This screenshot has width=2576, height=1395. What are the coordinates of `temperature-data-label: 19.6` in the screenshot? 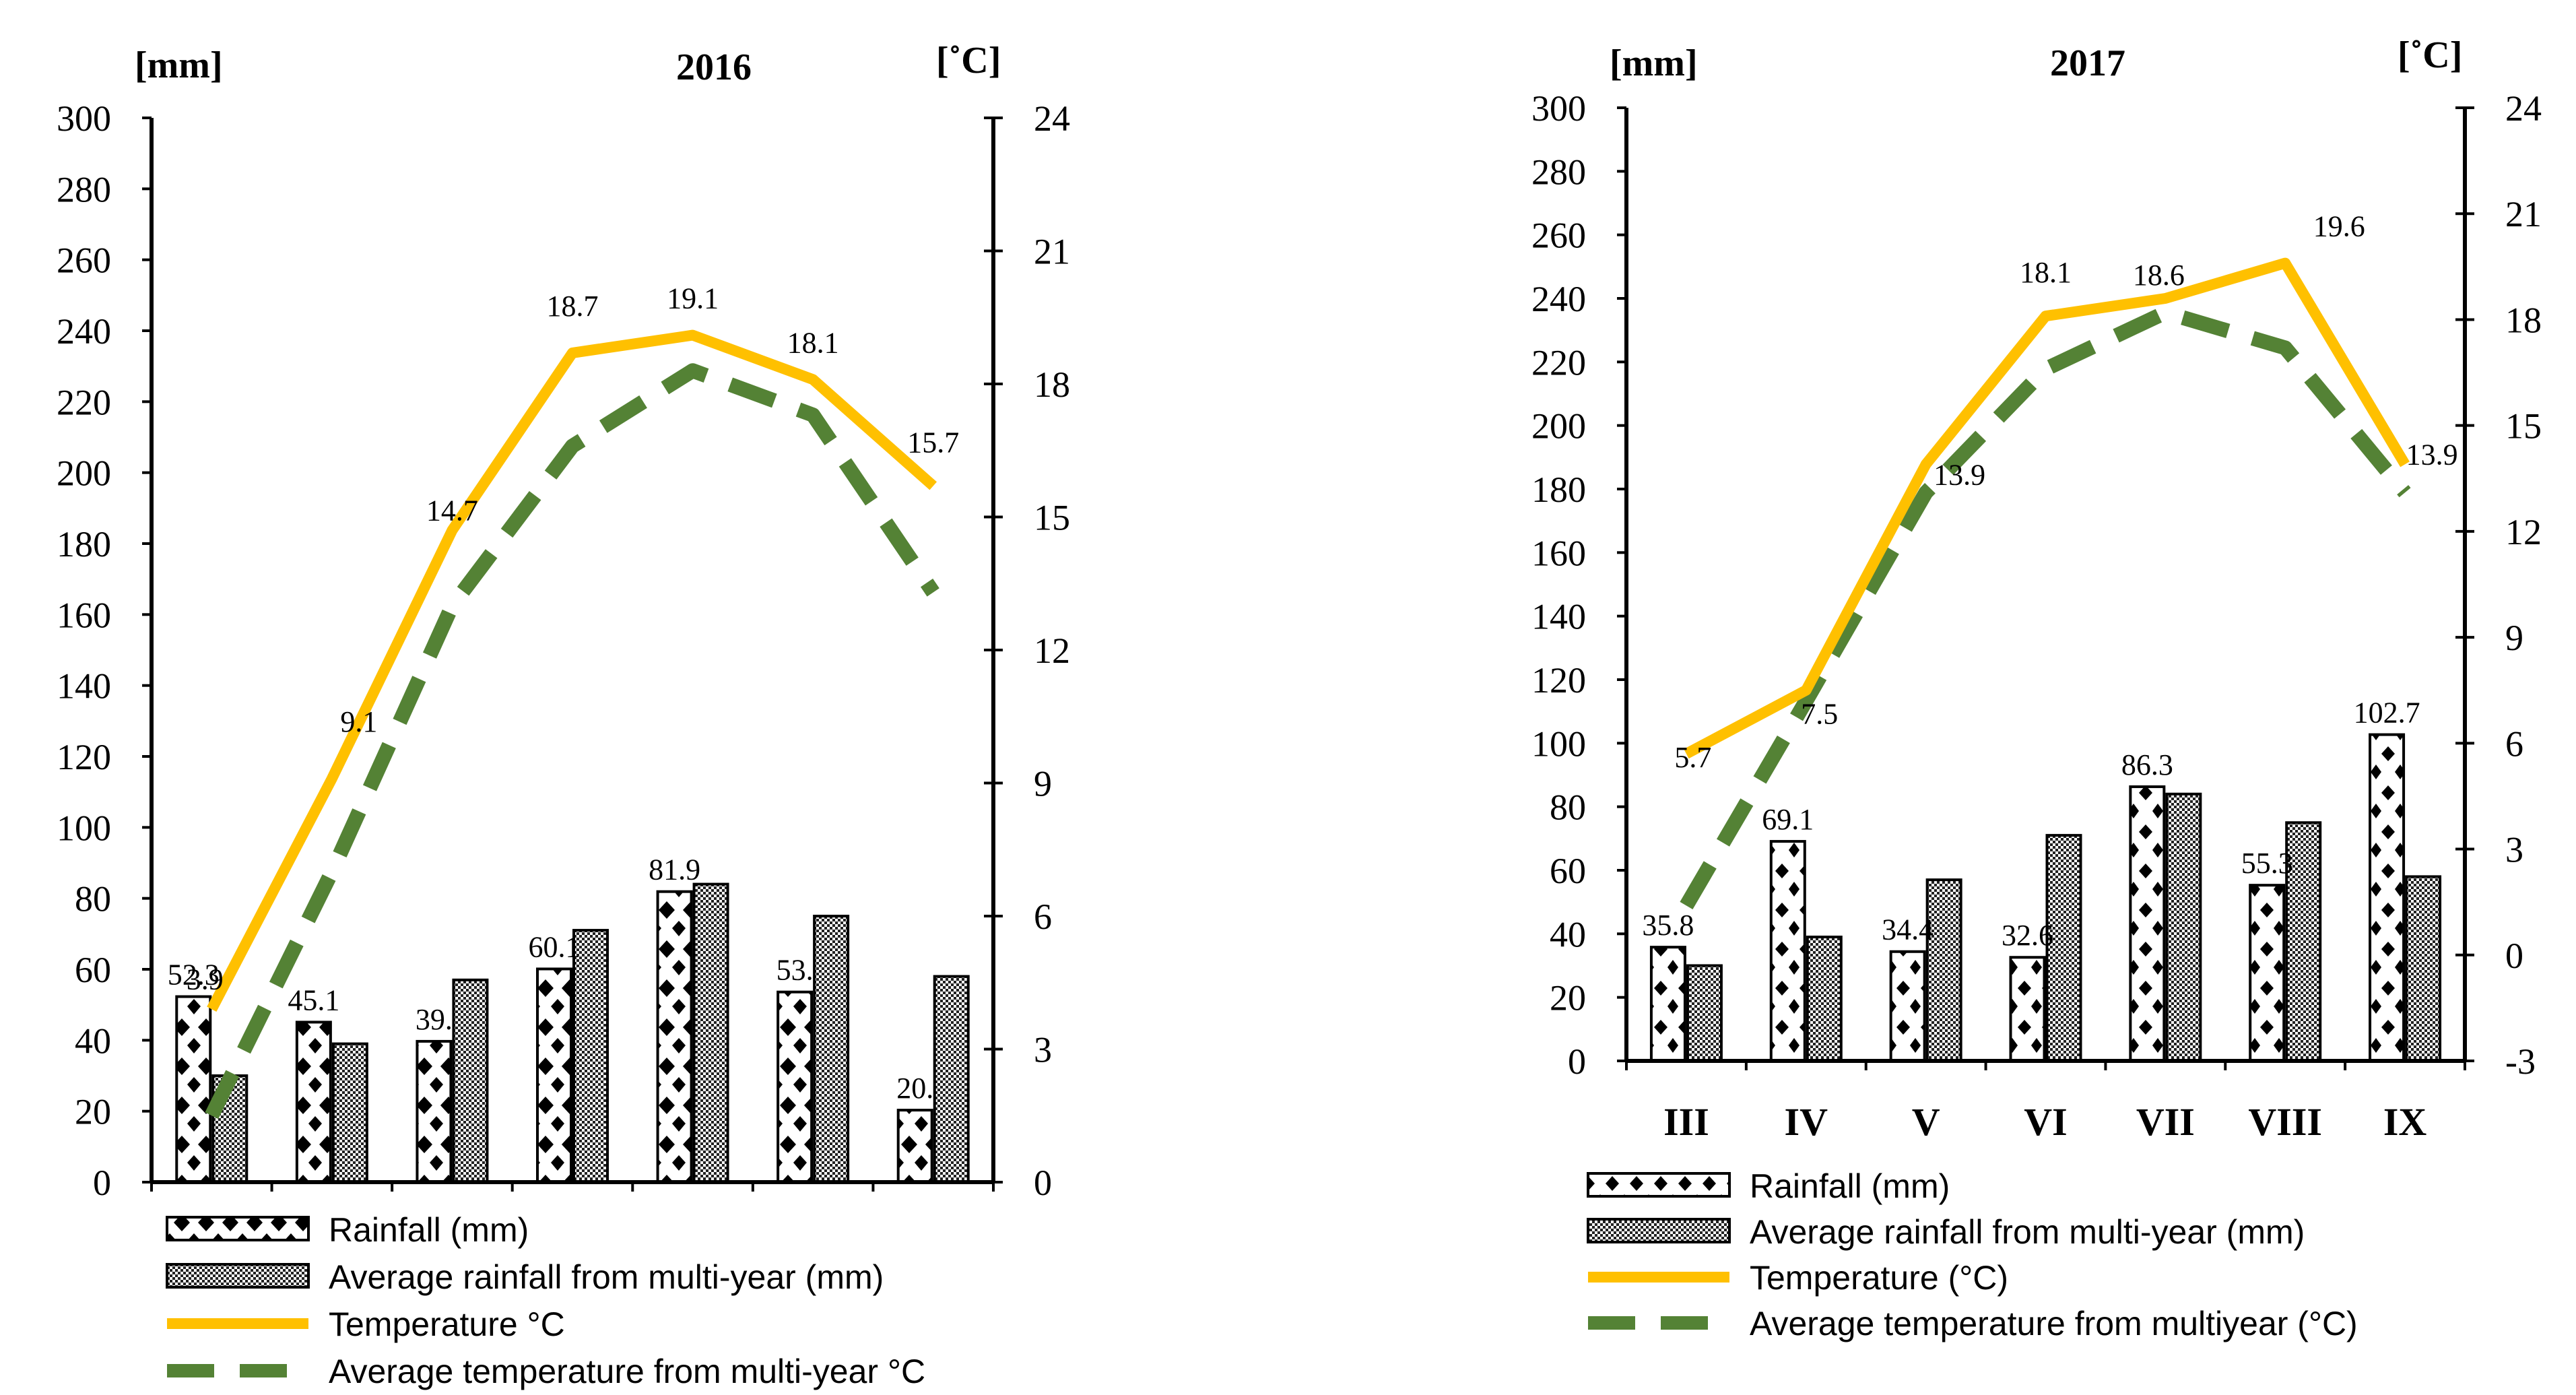 It's located at (2339, 226).